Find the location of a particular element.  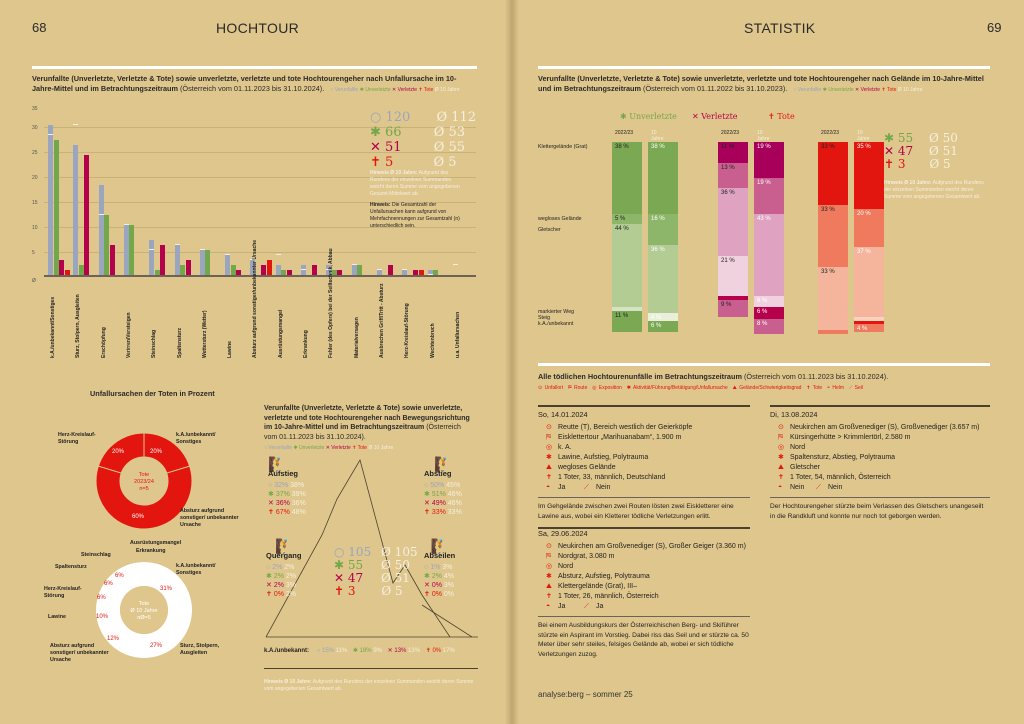

x-axis-label: Materialversagen is located at coordinates (356, 337).